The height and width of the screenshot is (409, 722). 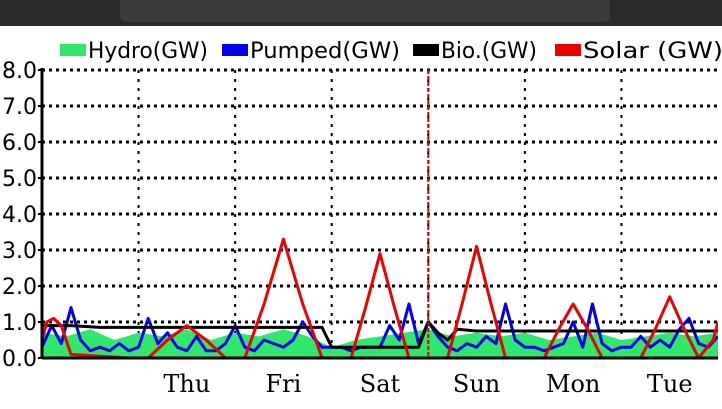 I want to click on y-tick-label: 2.0, so click(x=19, y=287).